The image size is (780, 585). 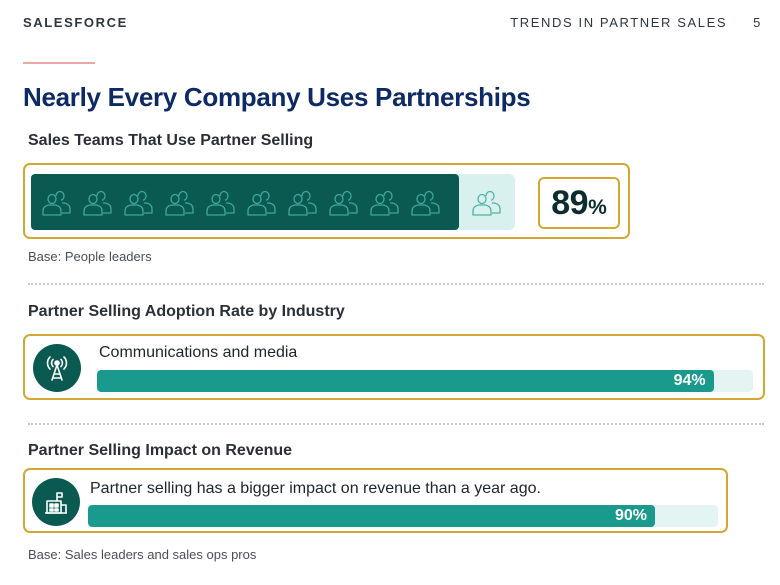 What do you see at coordinates (198, 352) in the screenshot?
I see `industry-label: Communications and media` at bounding box center [198, 352].